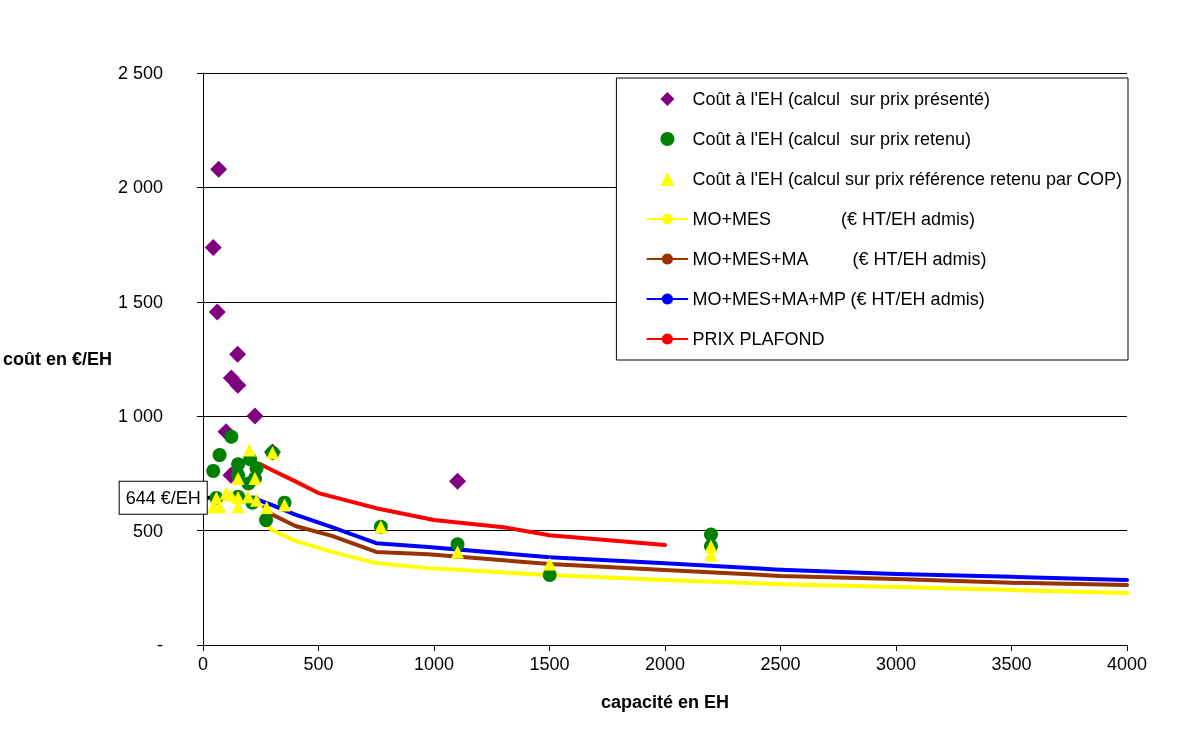 The height and width of the screenshot is (738, 1186). I want to click on x-tick-label: 2000, so click(665, 664).